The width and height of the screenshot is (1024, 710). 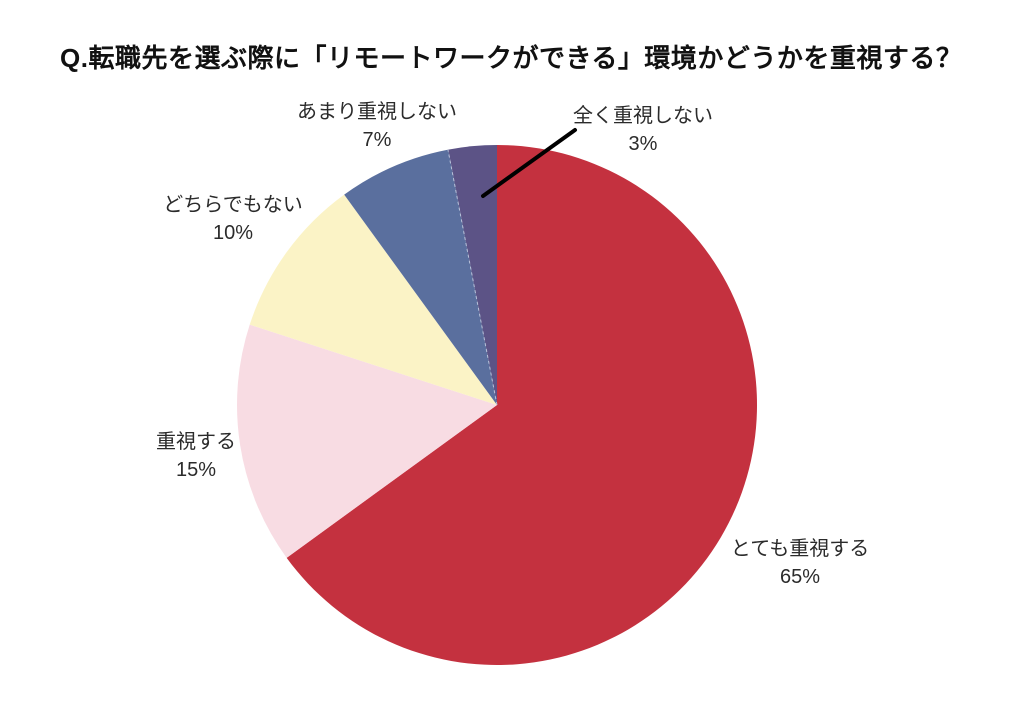 What do you see at coordinates (233, 205) in the screenshot?
I see `label-neither-text: どちらでもない` at bounding box center [233, 205].